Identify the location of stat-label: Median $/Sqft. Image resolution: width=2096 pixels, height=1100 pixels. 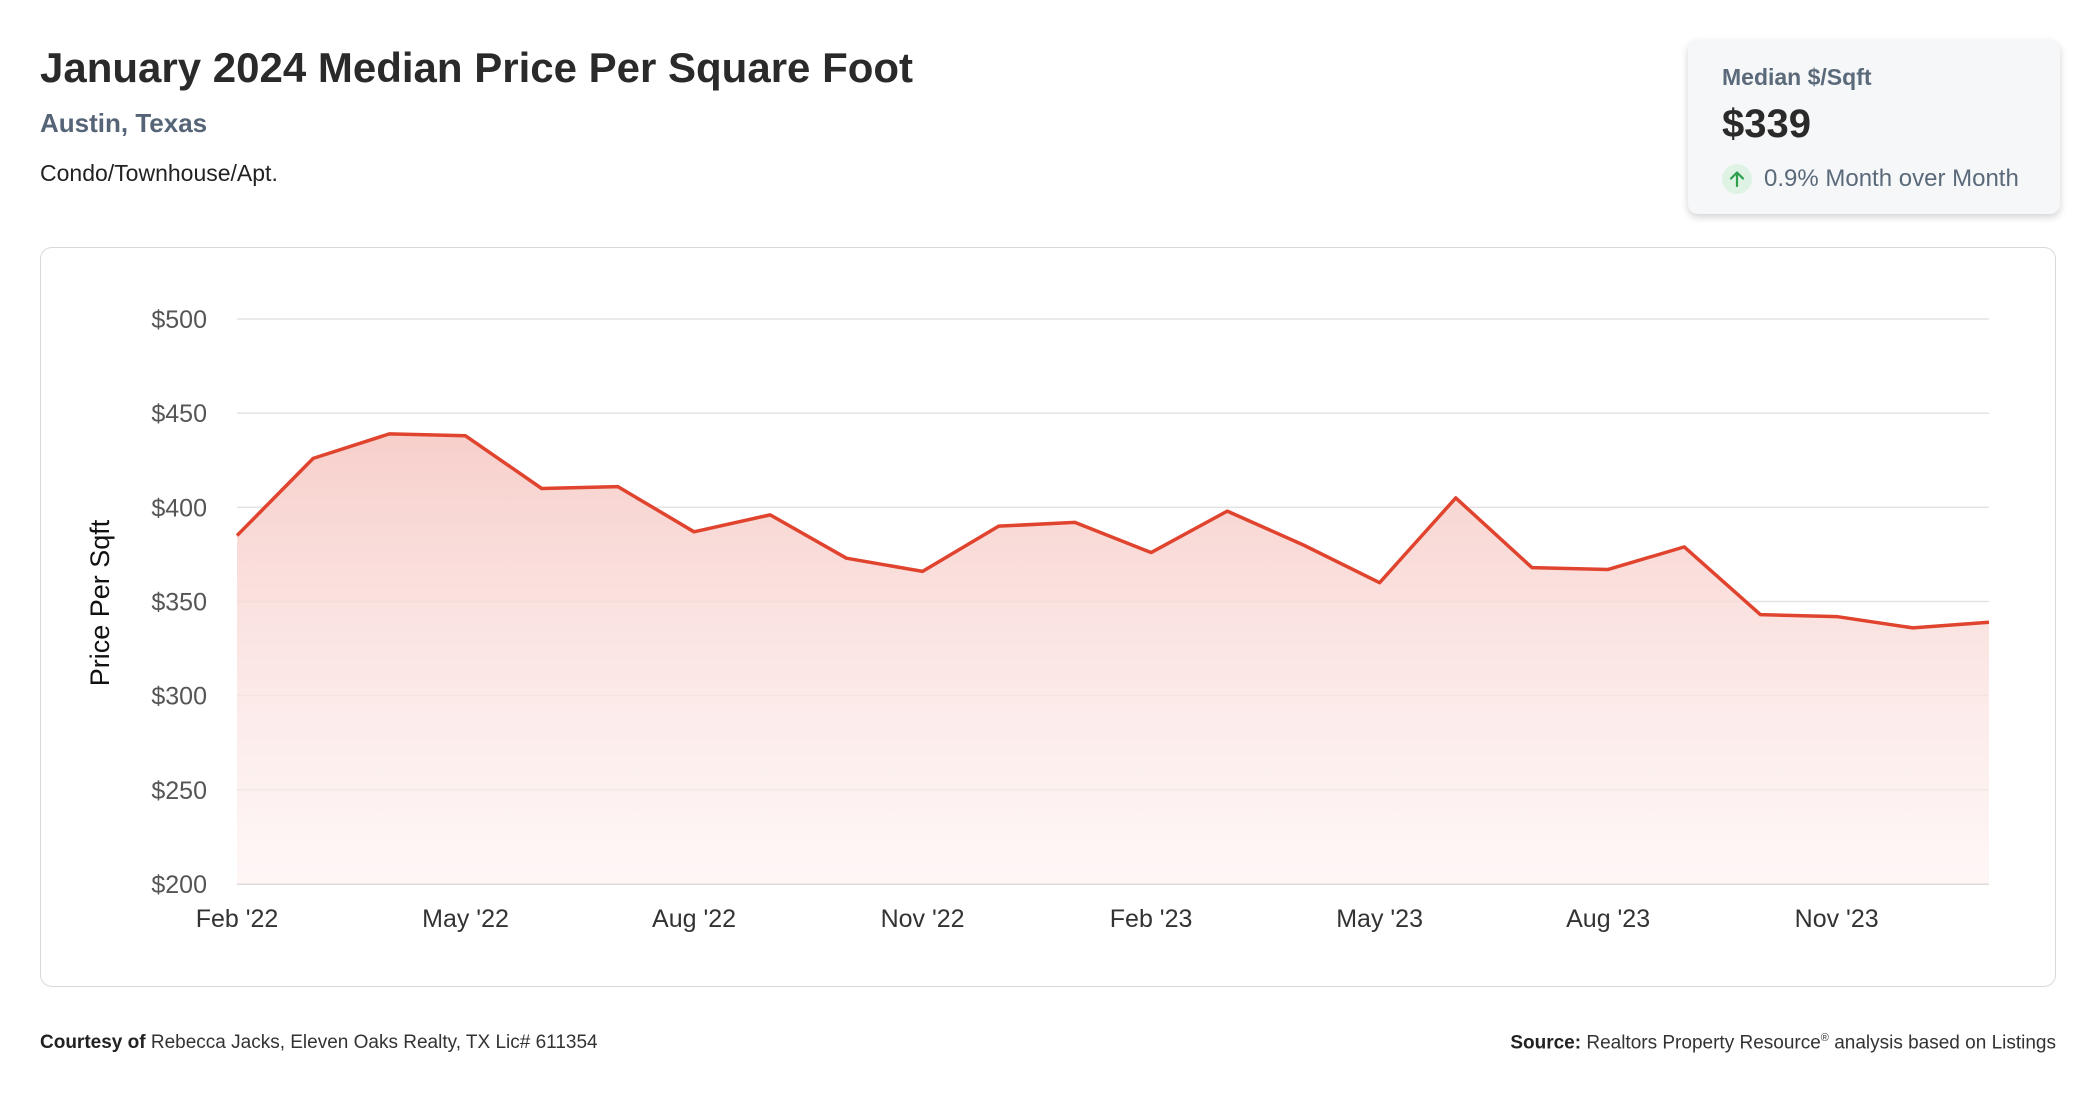
(1797, 77).